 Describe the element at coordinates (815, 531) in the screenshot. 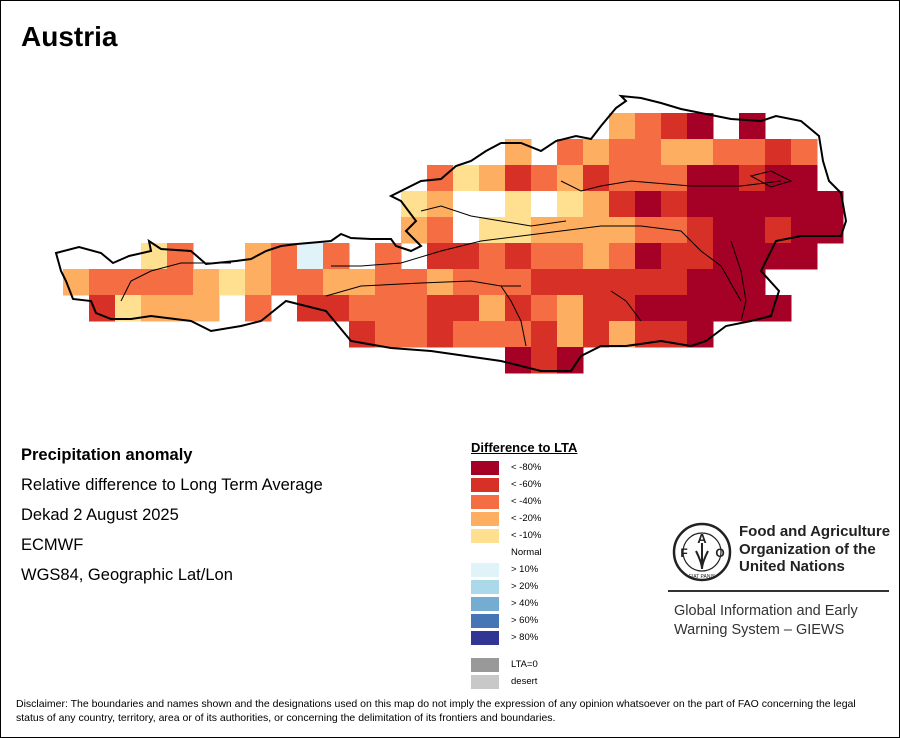

I see `fao-name-line: Food and Agriculture` at that location.